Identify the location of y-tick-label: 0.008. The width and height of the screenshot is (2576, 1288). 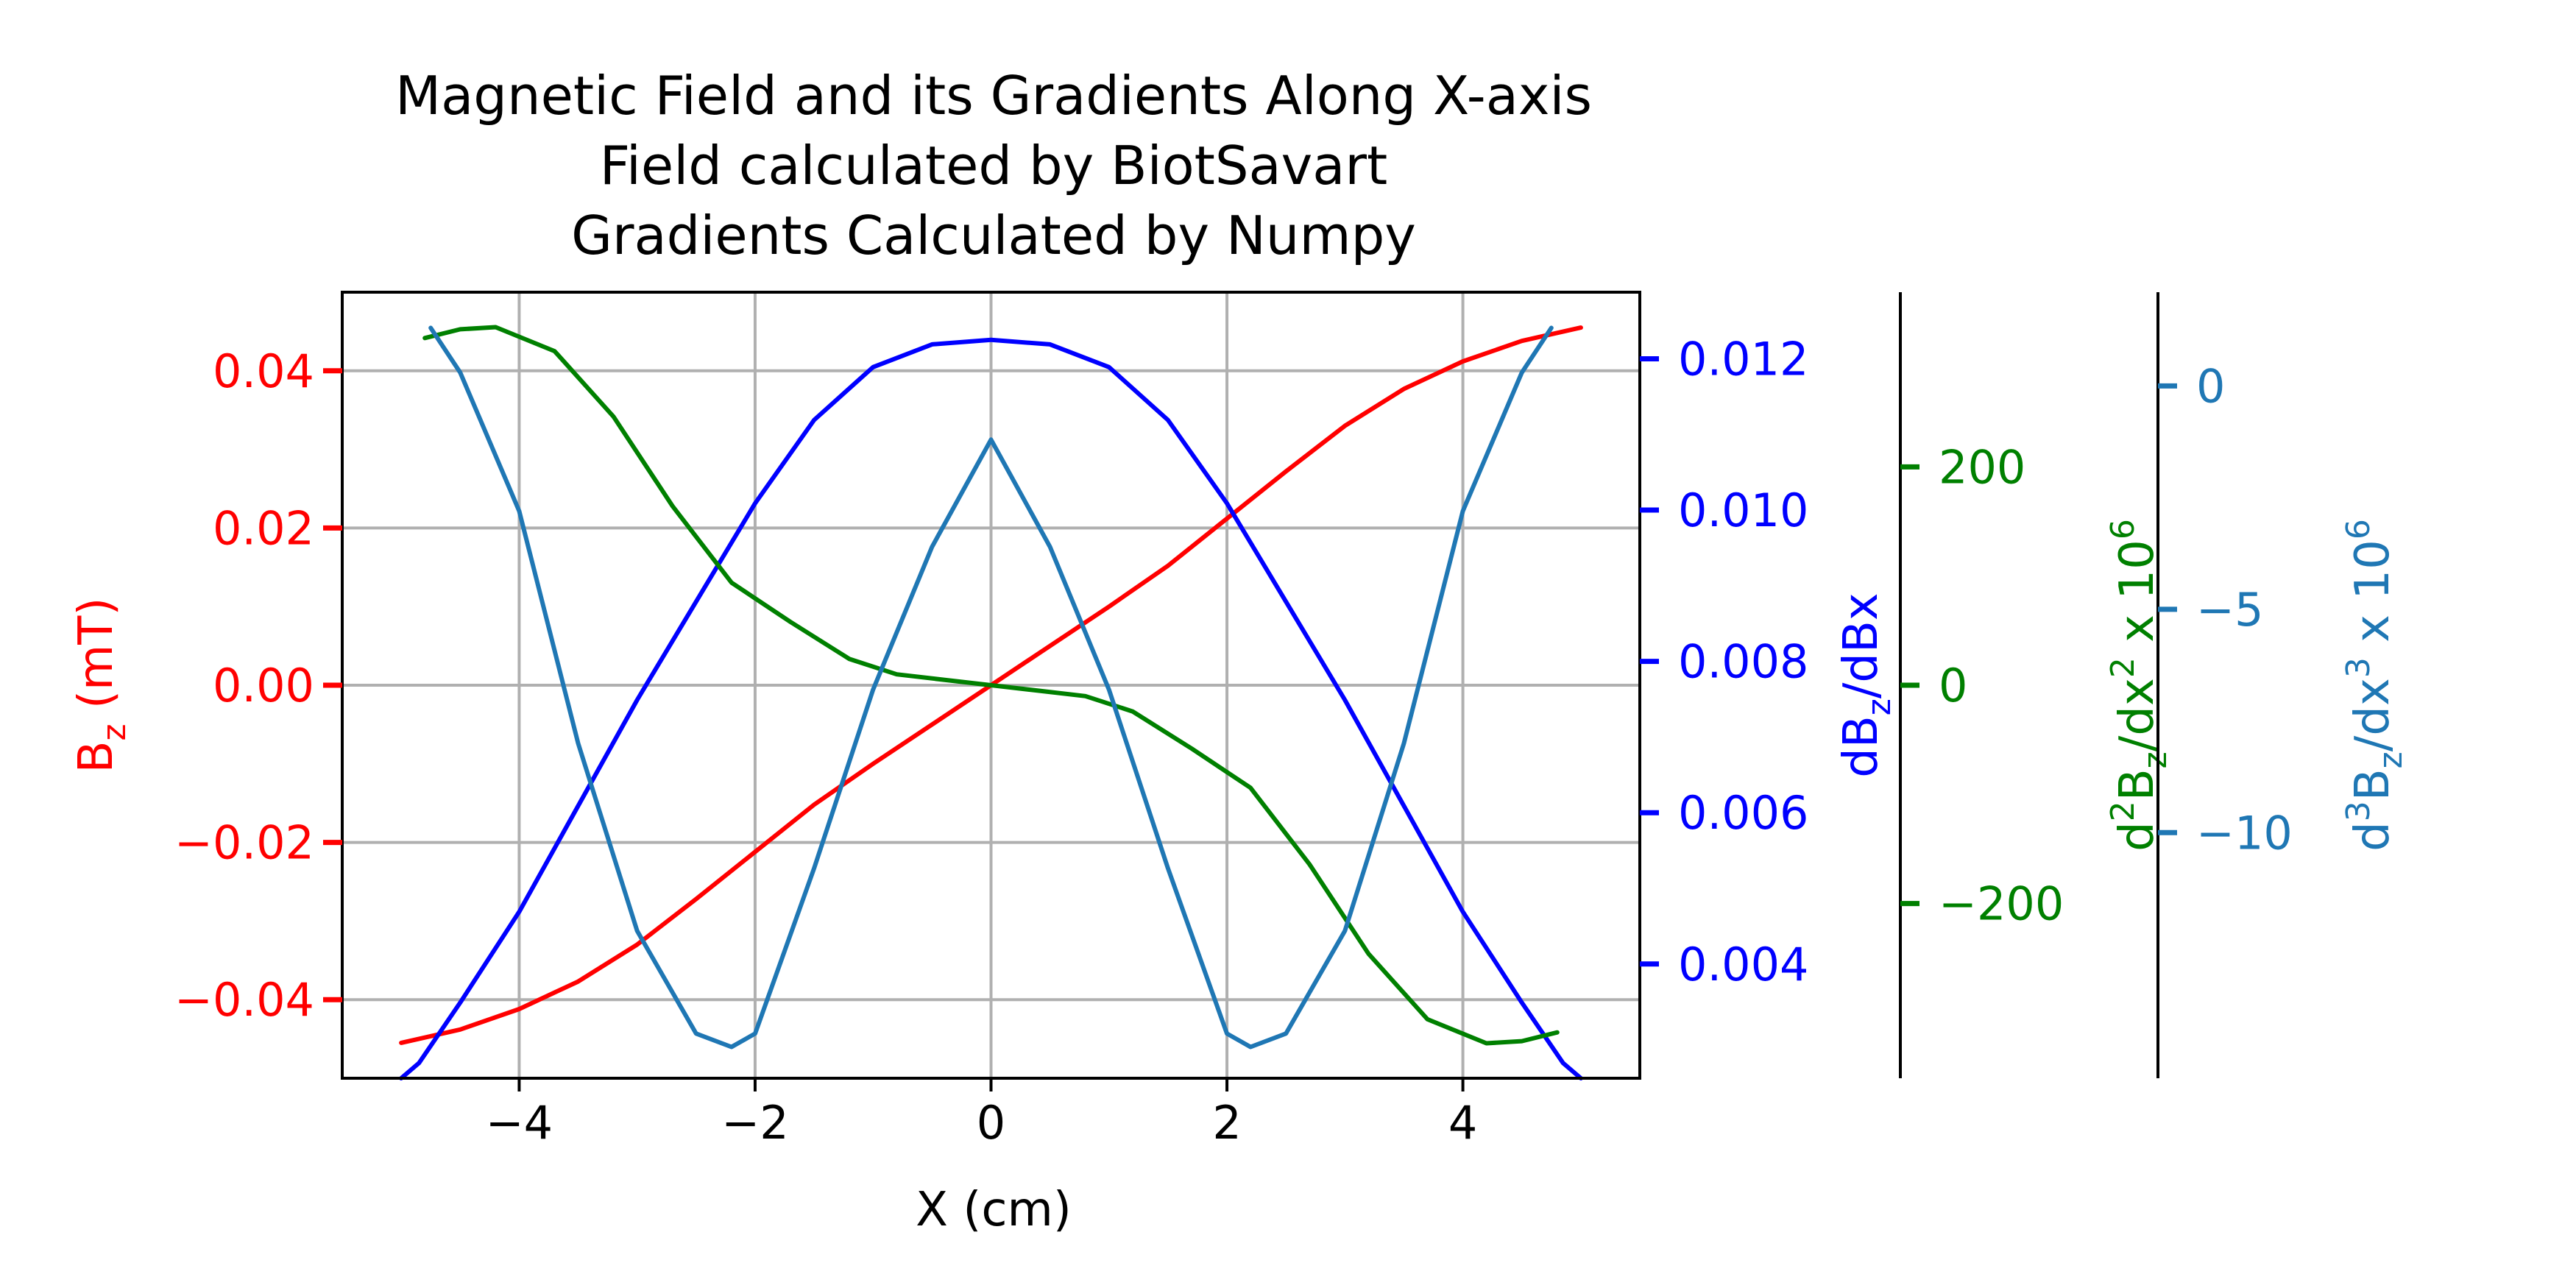
(1743, 662).